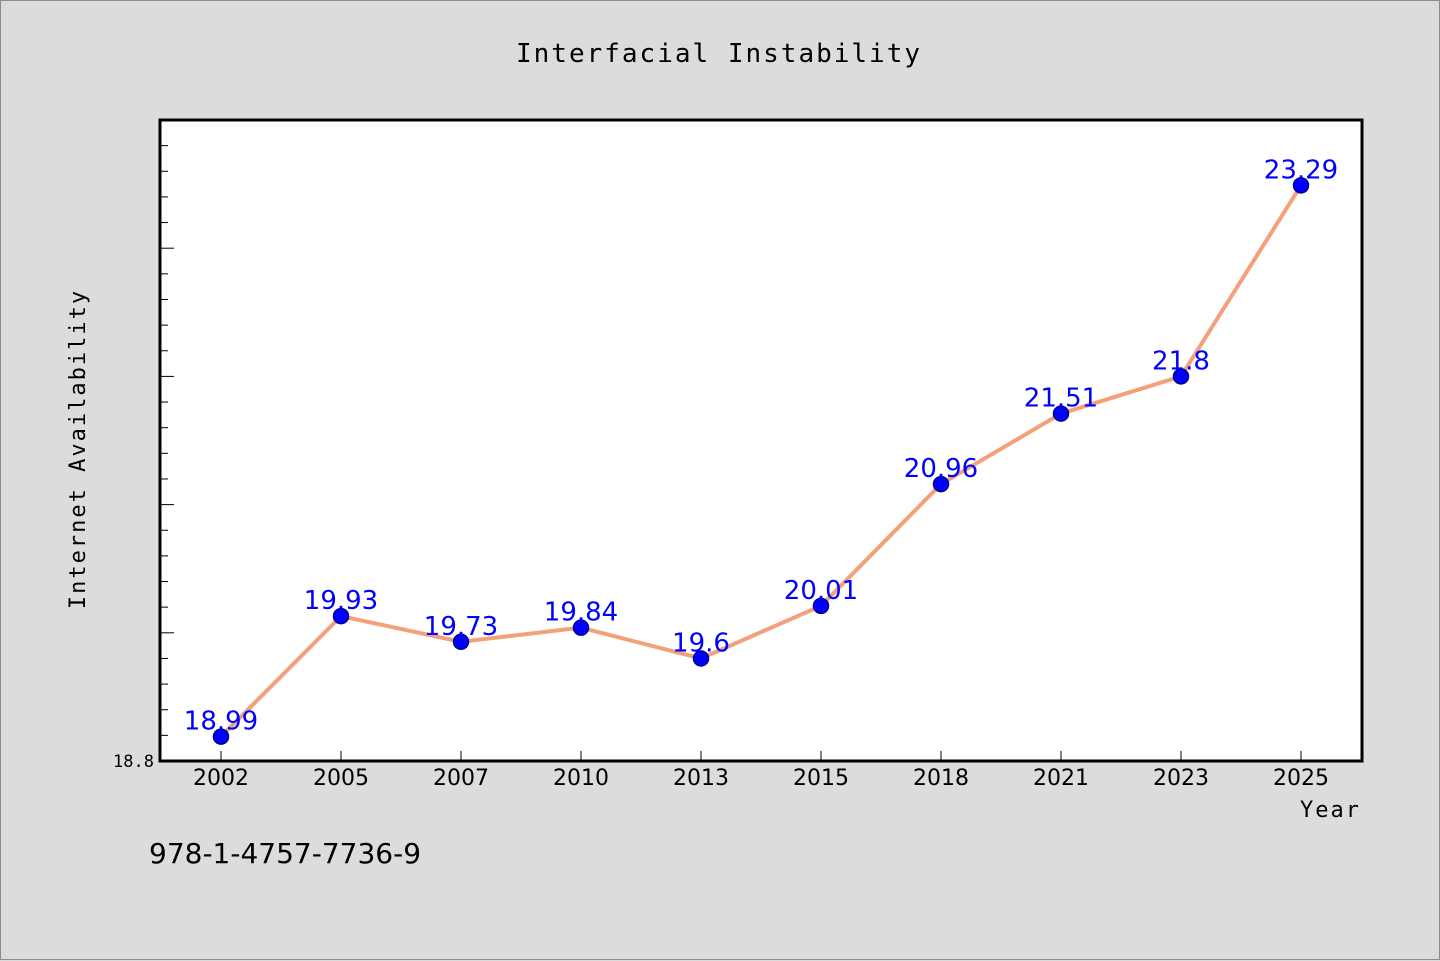 This screenshot has height=961, width=1440. Describe the element at coordinates (761, 771) in the screenshot. I see `x-axis-ticks: 2002 2005 2007 2010 2013 2015 2018 2021 2023 2025` at that location.